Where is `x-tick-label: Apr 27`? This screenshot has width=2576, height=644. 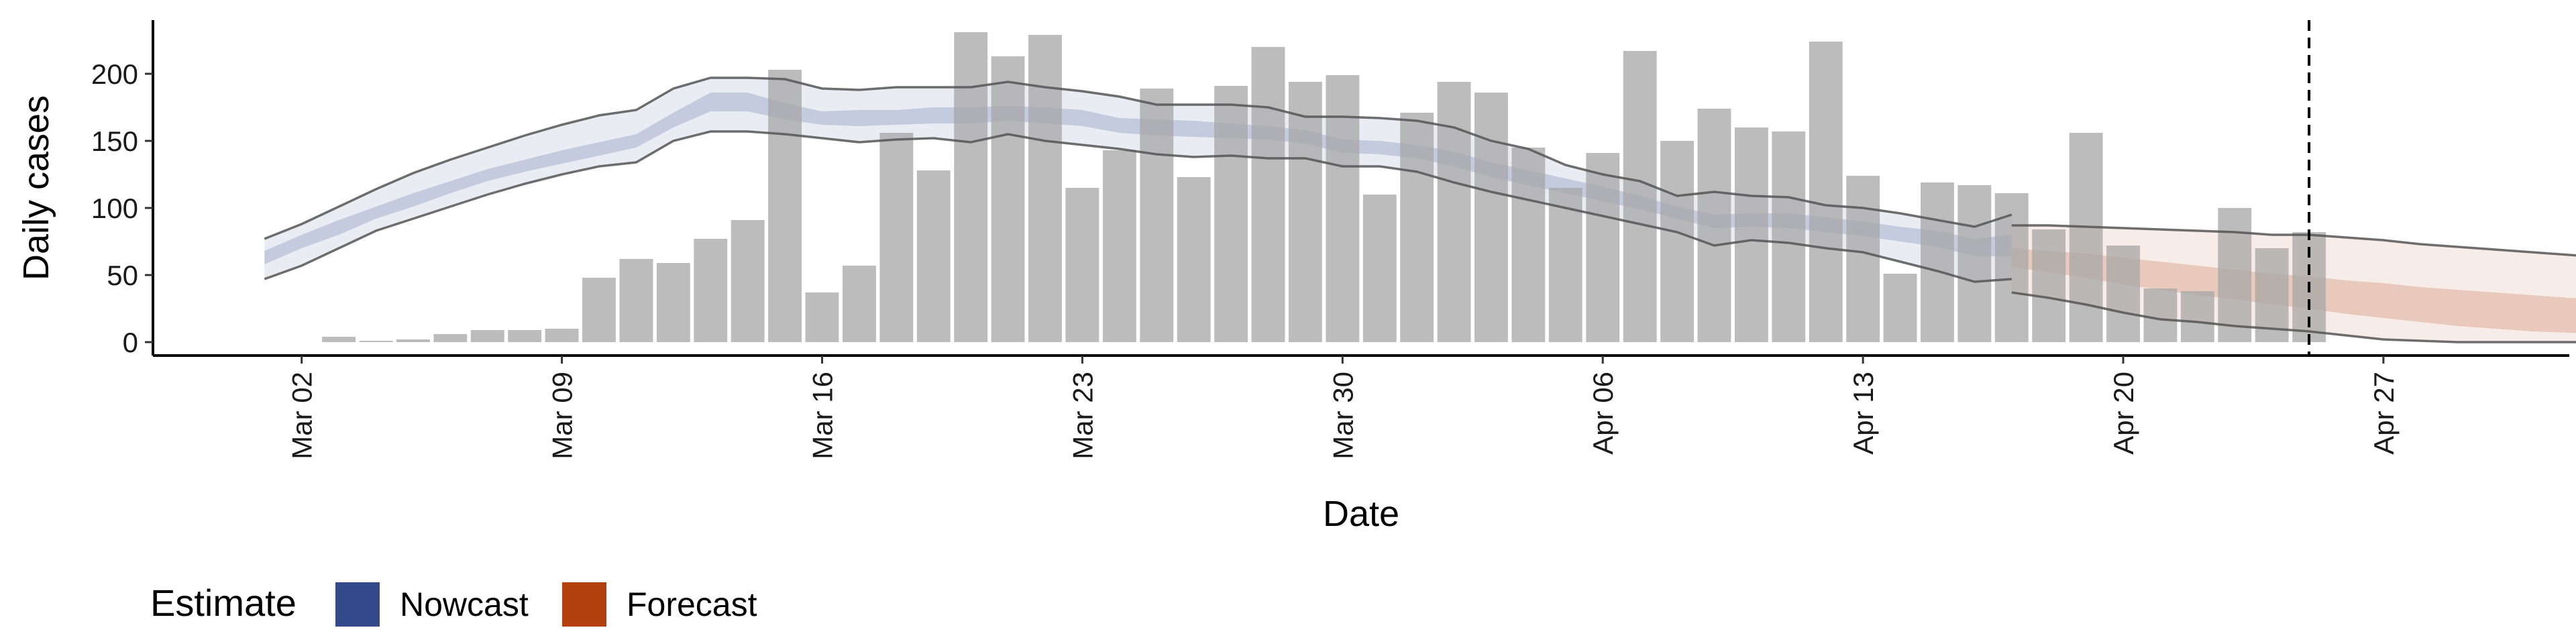
x-tick-label: Apr 27 is located at coordinates (2384, 413).